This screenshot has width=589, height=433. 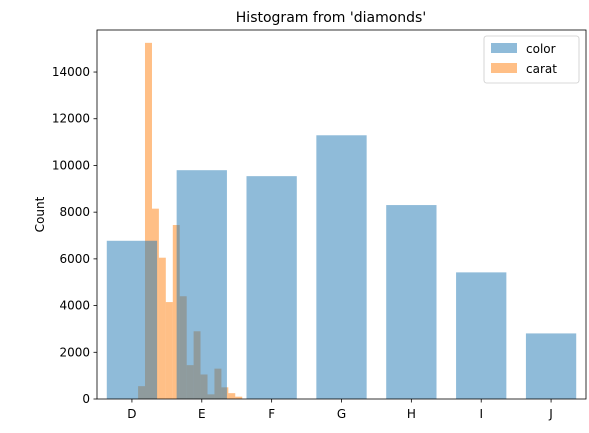 What do you see at coordinates (71, 165) in the screenshot?
I see `y-tick-label-10000: 10000` at bounding box center [71, 165].